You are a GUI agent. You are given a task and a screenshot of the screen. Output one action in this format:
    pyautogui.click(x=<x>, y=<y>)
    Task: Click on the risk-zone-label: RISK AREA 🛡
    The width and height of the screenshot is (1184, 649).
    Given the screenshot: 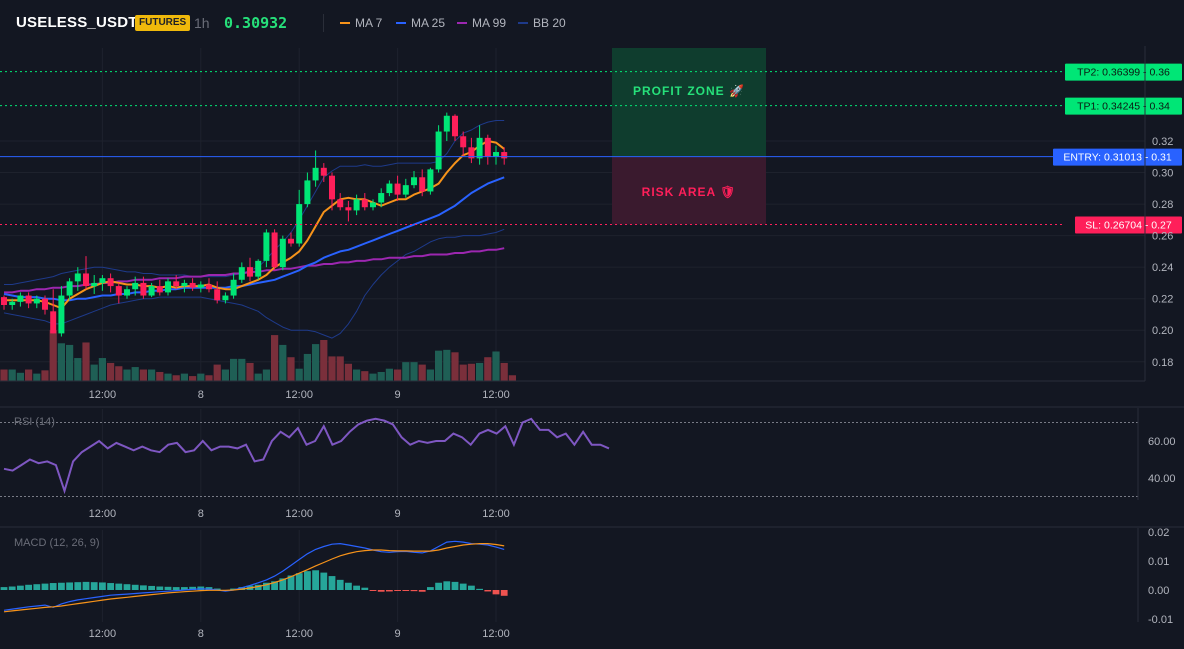 What is the action you would take?
    pyautogui.click(x=689, y=192)
    